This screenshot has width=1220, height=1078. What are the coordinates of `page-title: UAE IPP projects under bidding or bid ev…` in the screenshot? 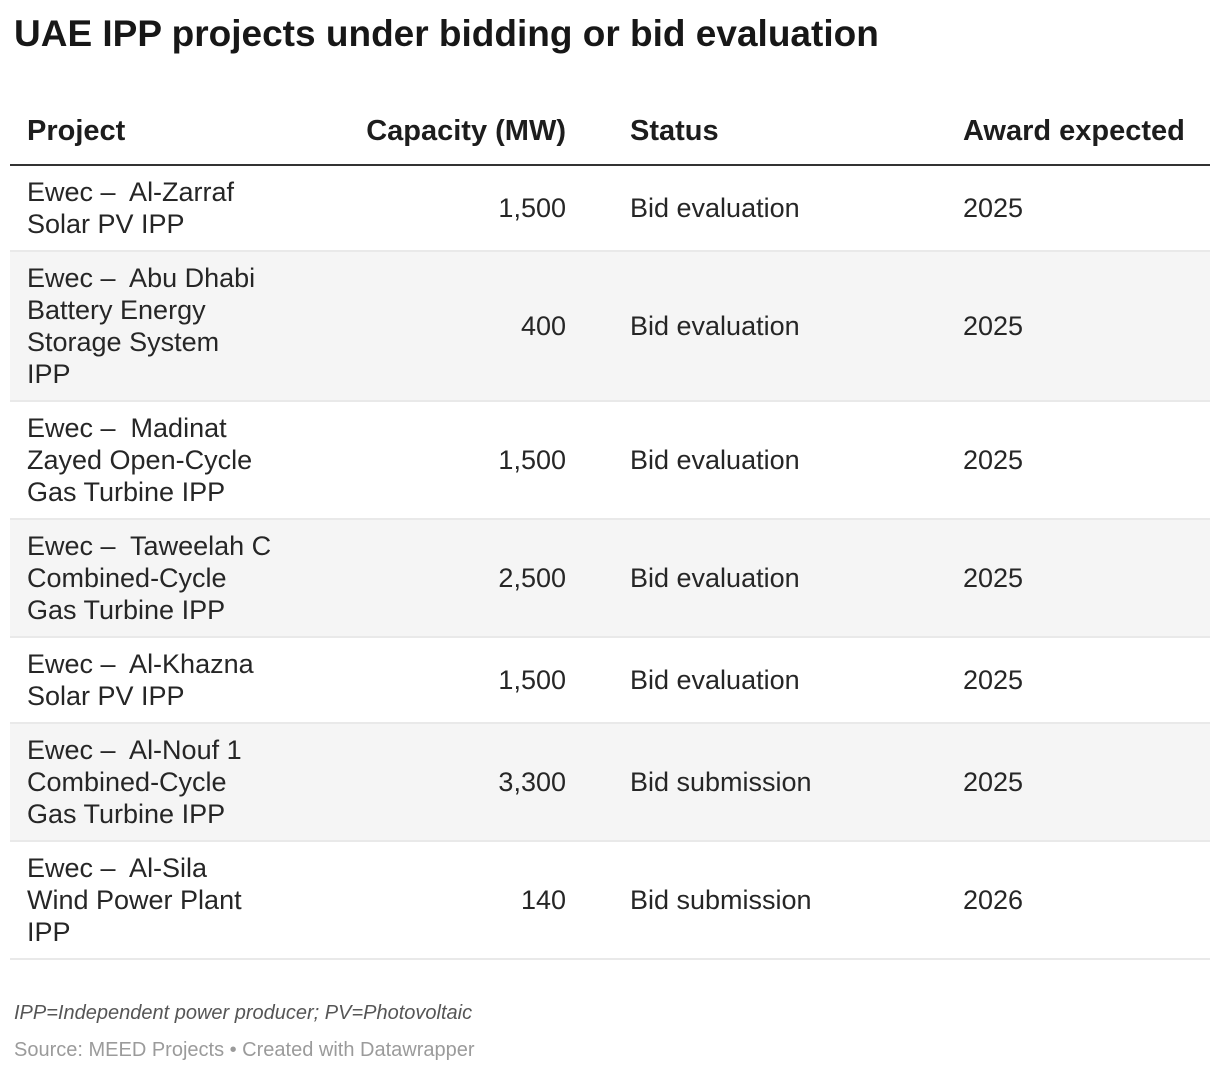 It's located at (446, 33).